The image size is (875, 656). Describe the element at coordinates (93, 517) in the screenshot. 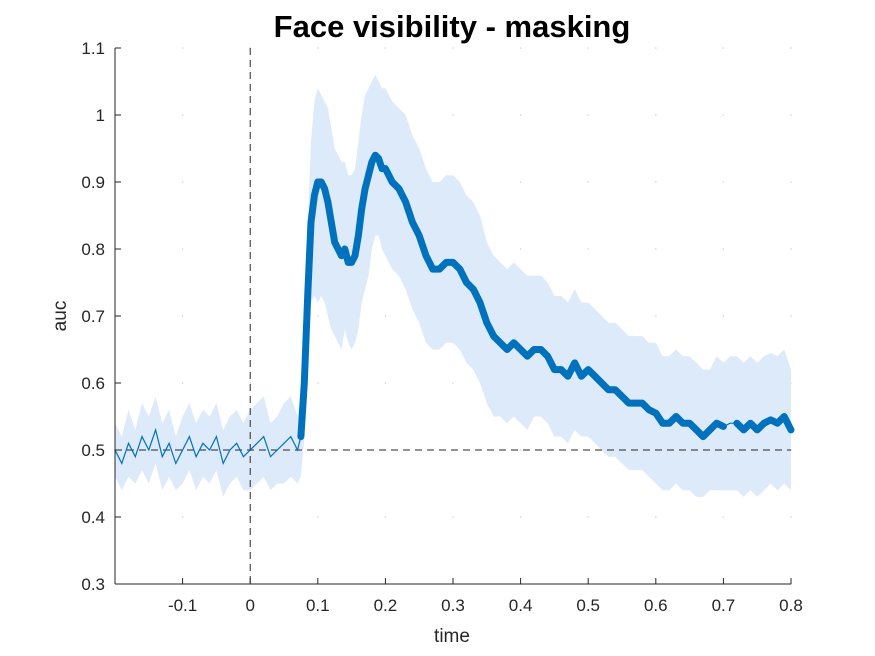

I see `y-tick-label: 0.4` at that location.